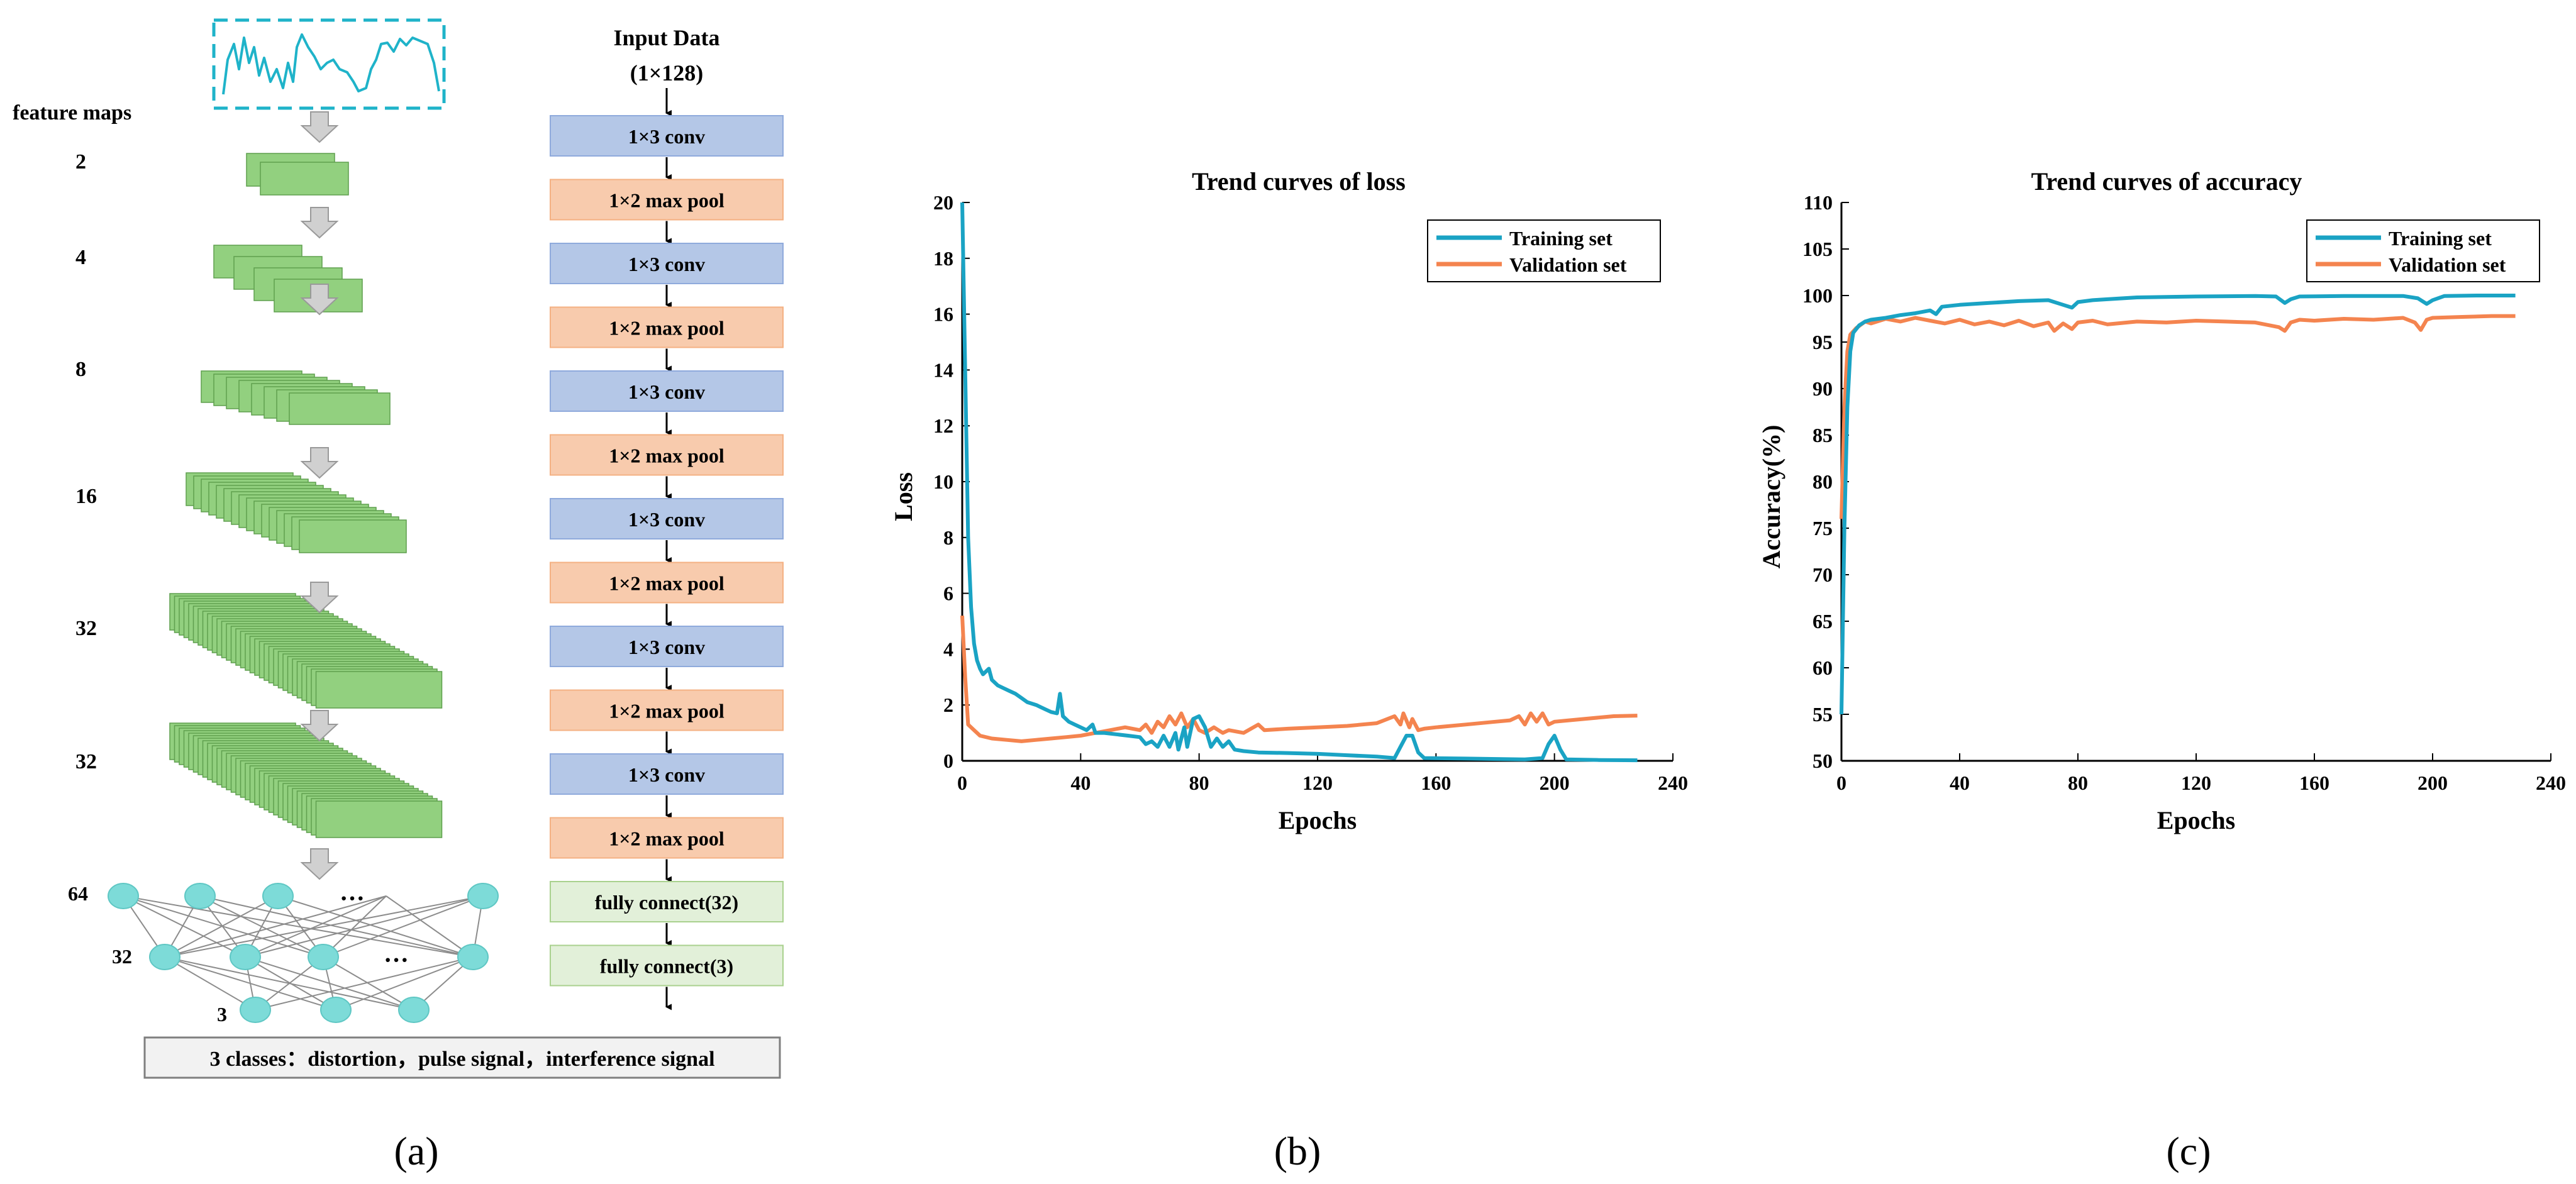 This screenshot has width=2576, height=1184. Describe the element at coordinates (1841, 783) in the screenshot. I see `x-tick-label: 0` at that location.